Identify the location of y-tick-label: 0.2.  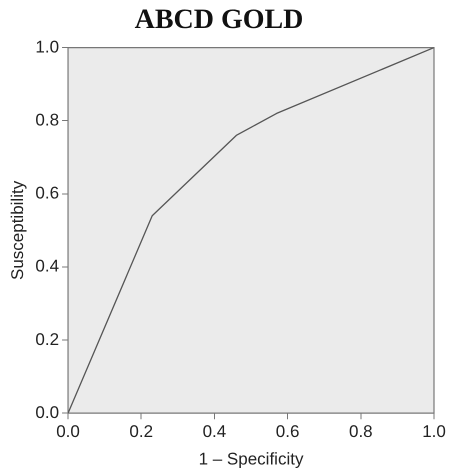
(47, 339).